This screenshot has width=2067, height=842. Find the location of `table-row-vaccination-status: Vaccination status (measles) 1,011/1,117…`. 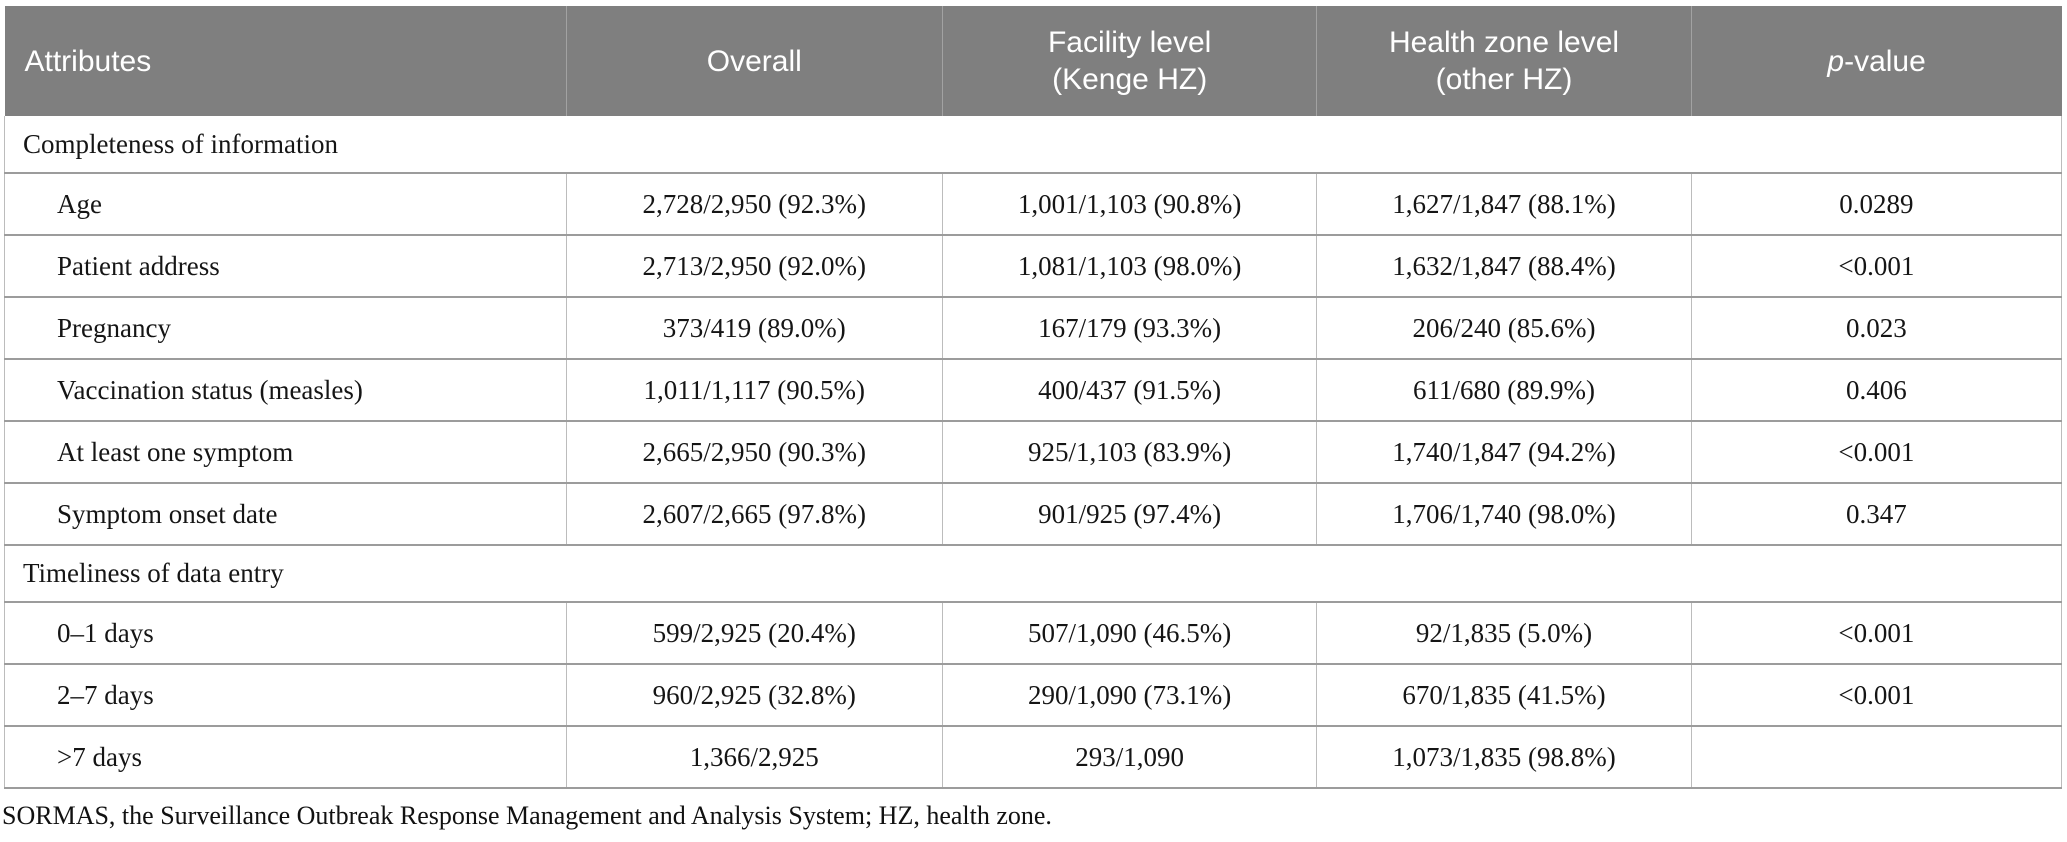

table-row-vaccination-status: Vaccination status (measles) 1,011/1,117… is located at coordinates (1033, 390).